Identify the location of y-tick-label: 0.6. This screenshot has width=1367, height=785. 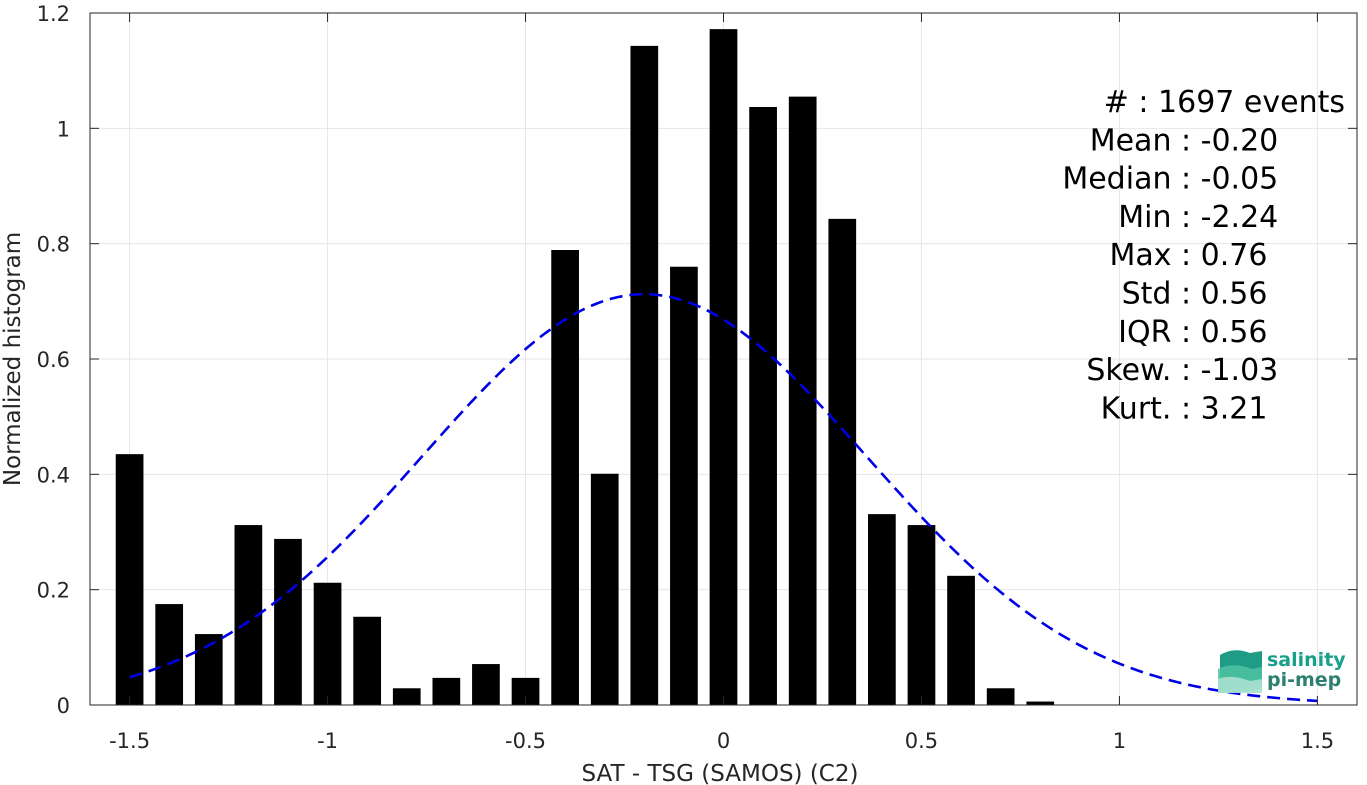
(53, 360).